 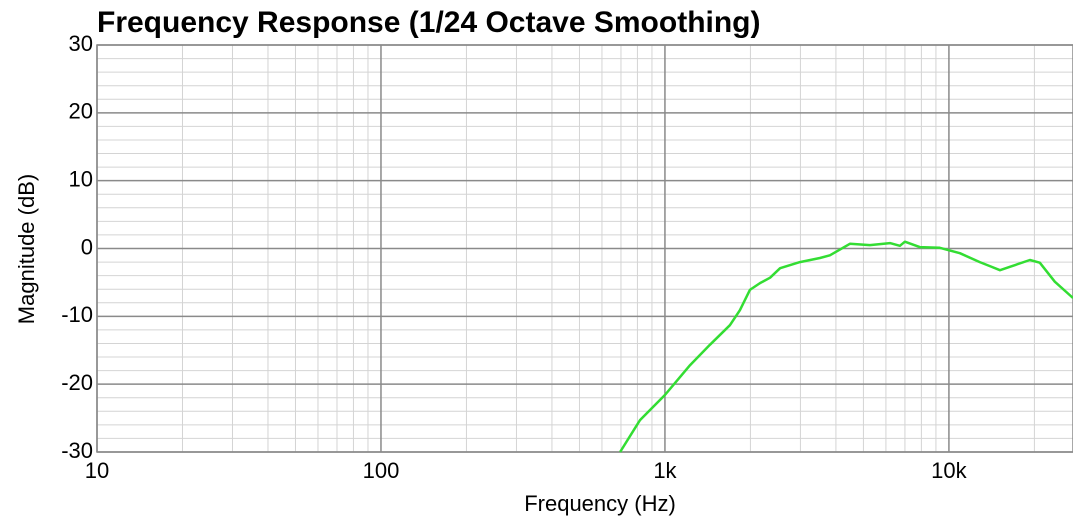 What do you see at coordinates (26, 249) in the screenshot?
I see `y-axis-label: Magnitude (dB)` at bounding box center [26, 249].